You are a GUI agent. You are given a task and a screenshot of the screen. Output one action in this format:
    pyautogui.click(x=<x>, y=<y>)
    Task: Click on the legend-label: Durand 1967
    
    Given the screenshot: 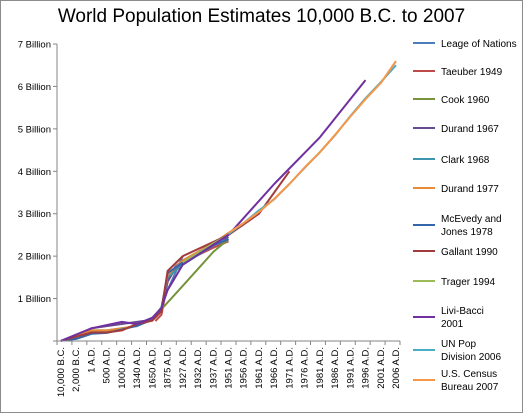 What is the action you would take?
    pyautogui.click(x=470, y=129)
    